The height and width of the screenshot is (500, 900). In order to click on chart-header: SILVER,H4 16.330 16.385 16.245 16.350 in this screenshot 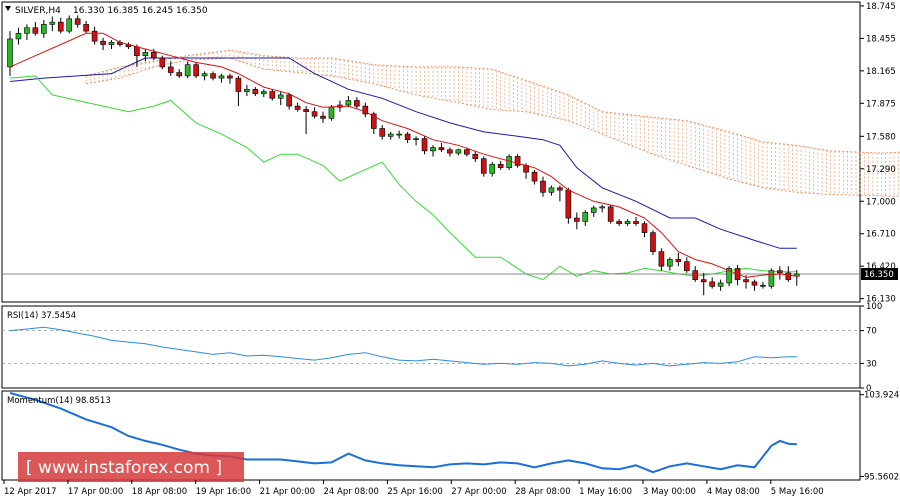, I will do `click(106, 11)`.